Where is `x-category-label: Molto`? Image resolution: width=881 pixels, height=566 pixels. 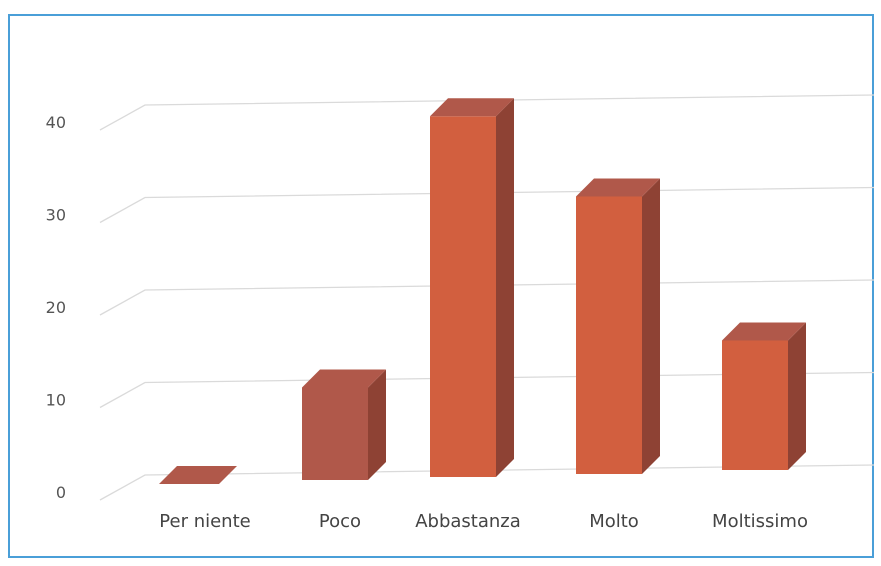 x-category-label: Molto is located at coordinates (614, 521).